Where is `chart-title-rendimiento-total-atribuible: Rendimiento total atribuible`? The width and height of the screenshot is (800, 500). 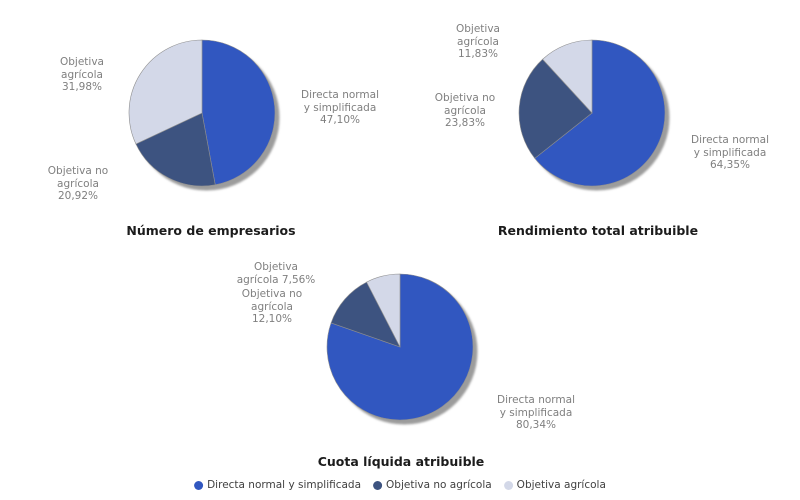
chart-title-rendimiento-total-atribuible: Rendimiento total atribuible is located at coordinates (598, 230).